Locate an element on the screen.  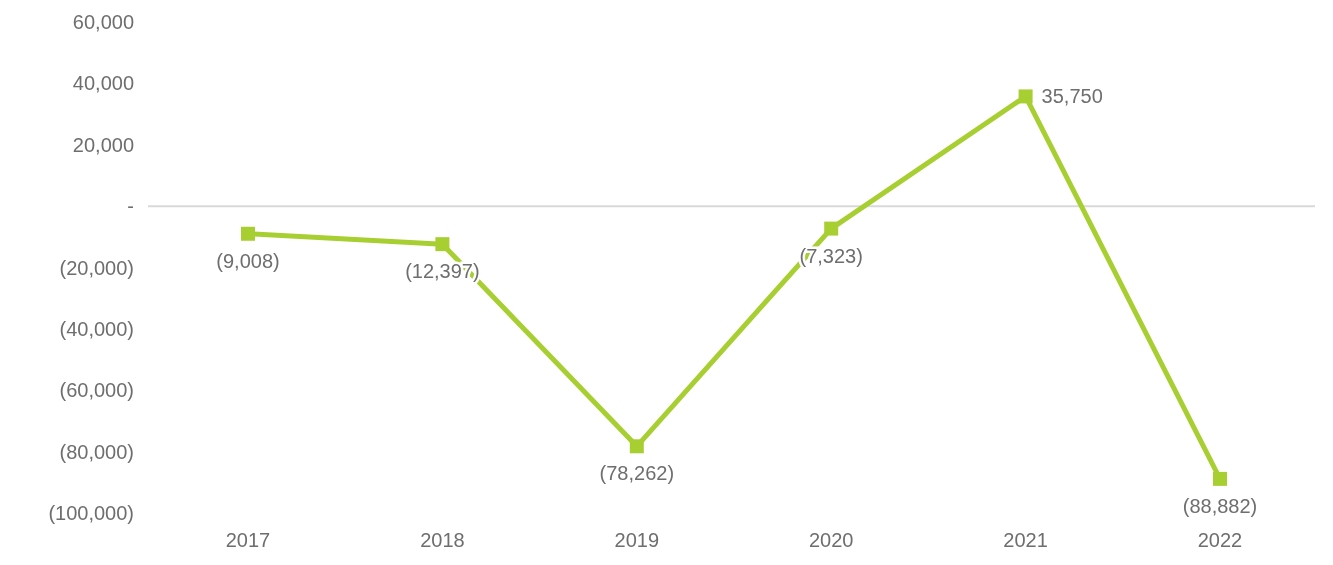
data-label: (78,262) is located at coordinates (637, 473).